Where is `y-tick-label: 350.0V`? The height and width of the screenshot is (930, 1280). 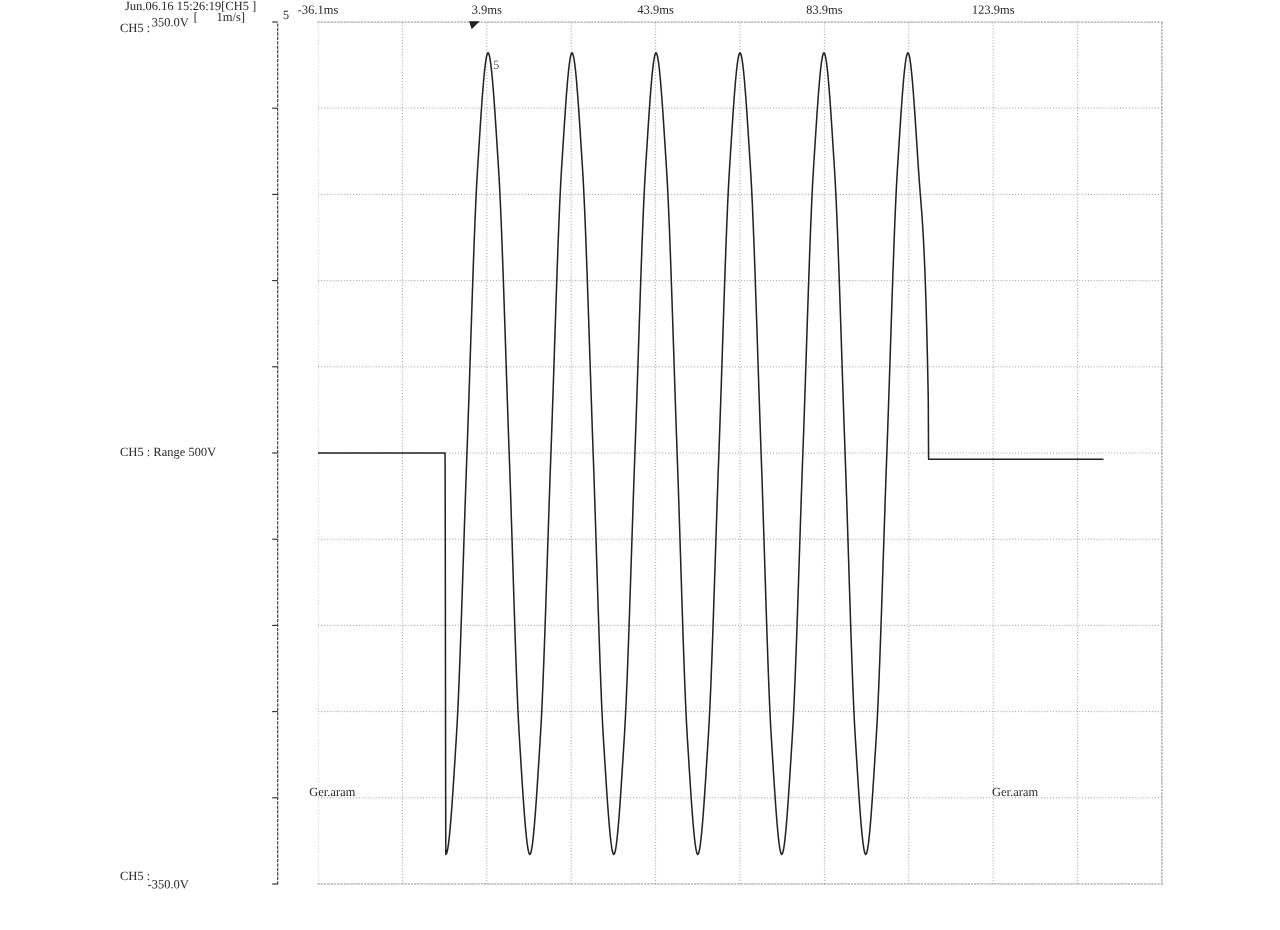 y-tick-label: 350.0V is located at coordinates (170, 22).